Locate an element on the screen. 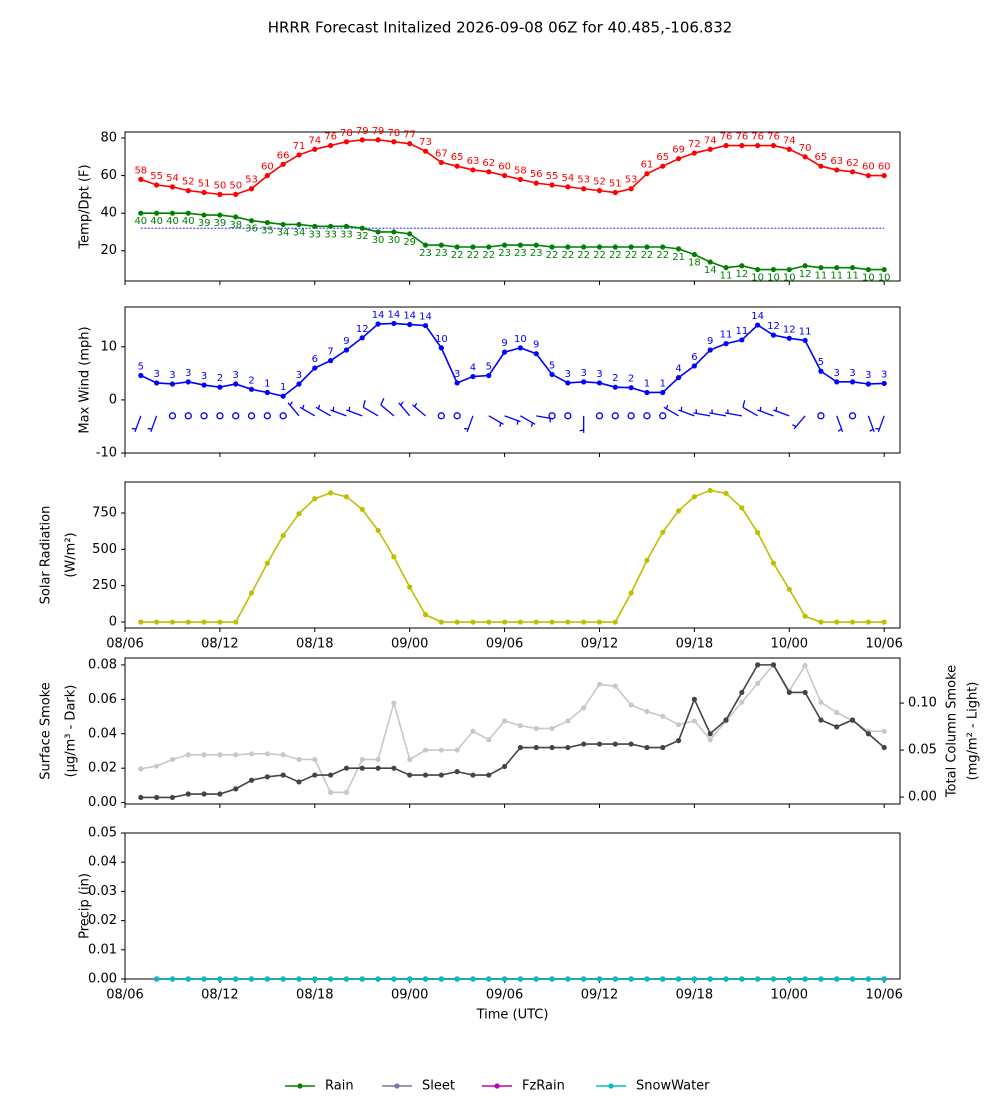  data-label: 51 is located at coordinates (615, 184).